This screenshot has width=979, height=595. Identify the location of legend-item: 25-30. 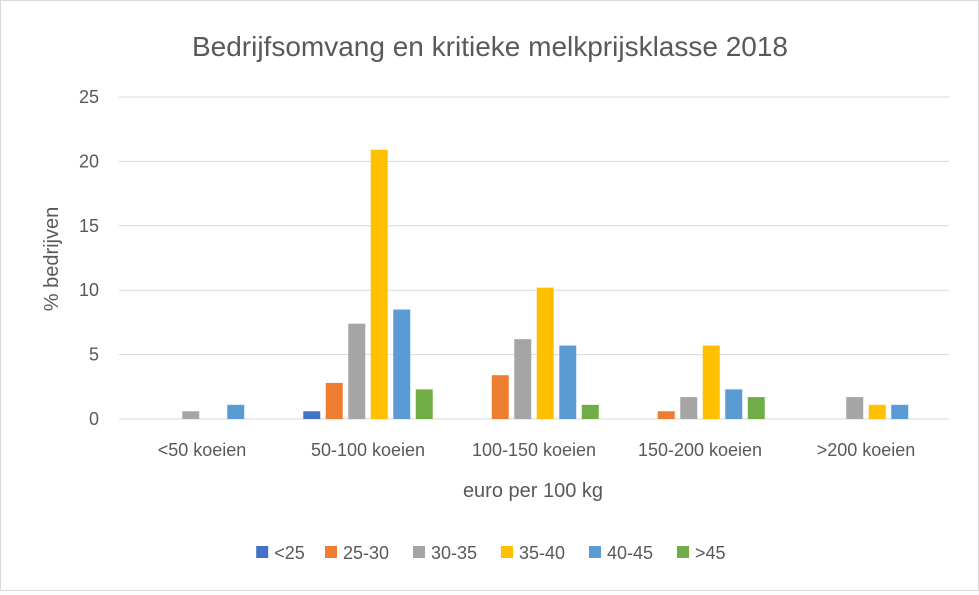
(357, 553).